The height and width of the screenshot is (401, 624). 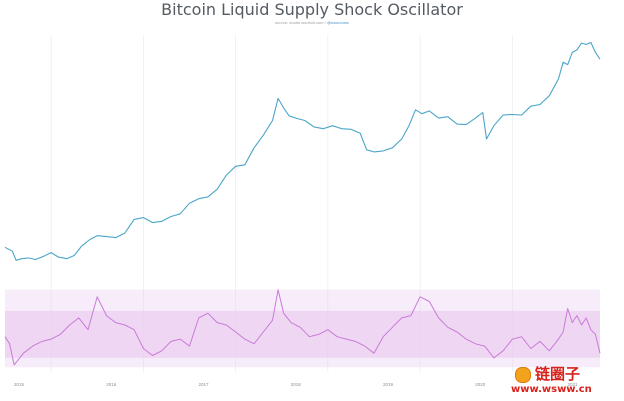 What do you see at coordinates (203, 384) in the screenshot?
I see `x-tick-label: 2017` at bounding box center [203, 384].